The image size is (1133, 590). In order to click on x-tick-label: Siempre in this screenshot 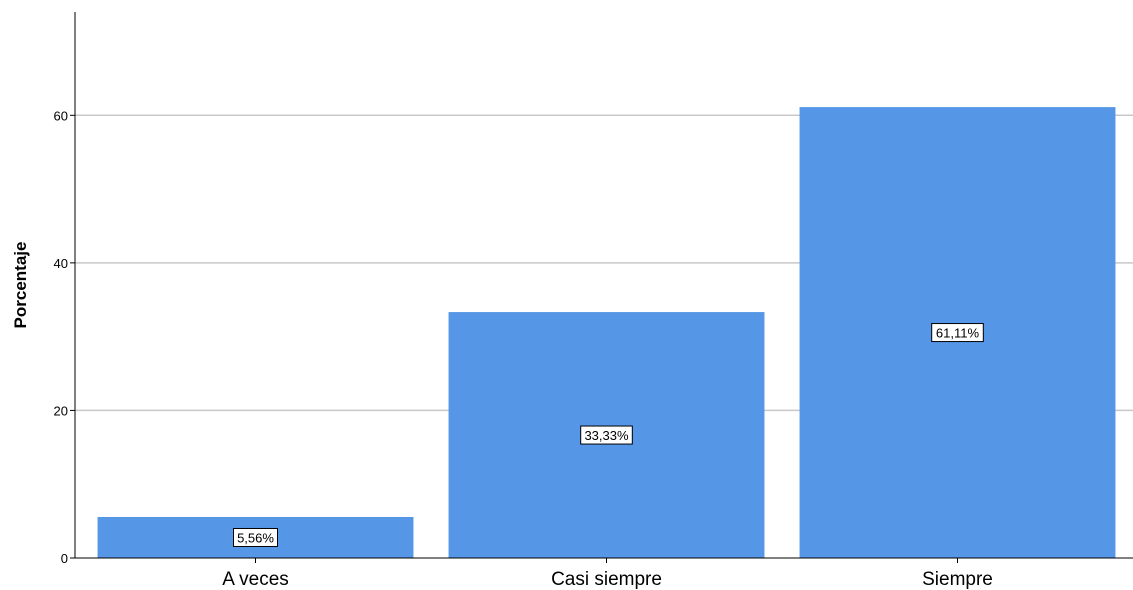, I will do `click(957, 579)`.